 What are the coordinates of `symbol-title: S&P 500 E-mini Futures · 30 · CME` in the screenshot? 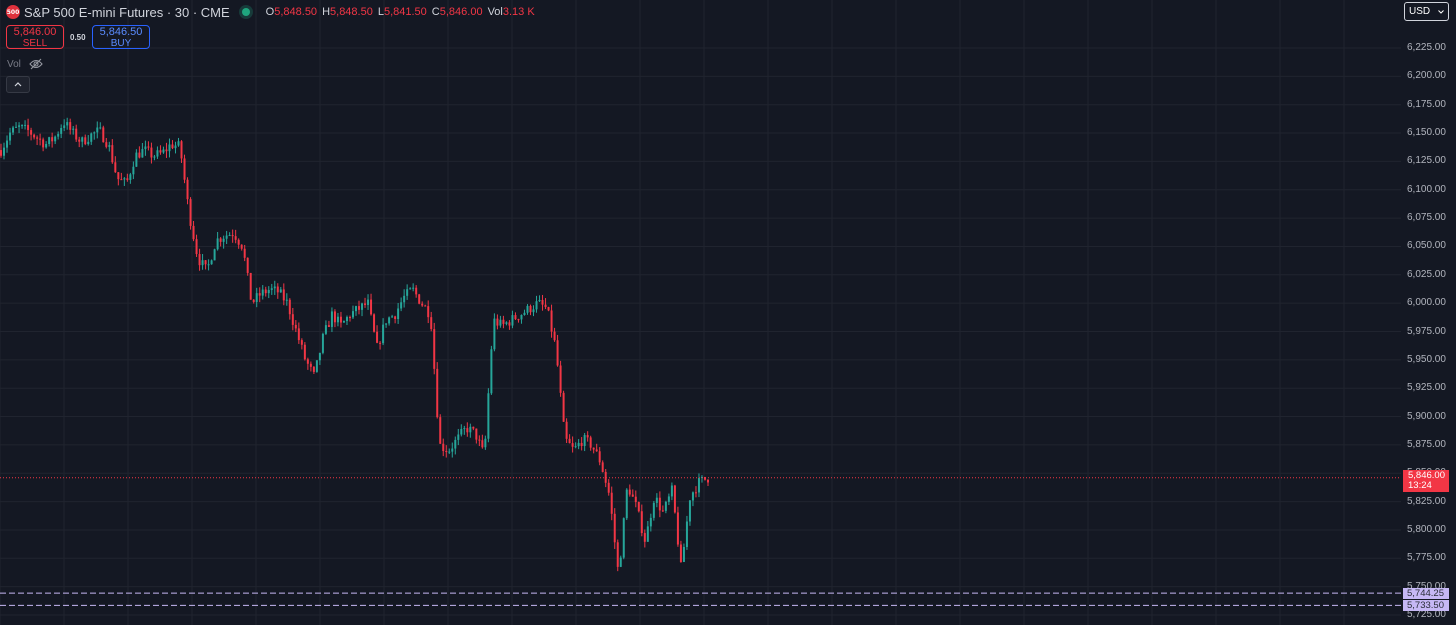 It's located at (127, 12).